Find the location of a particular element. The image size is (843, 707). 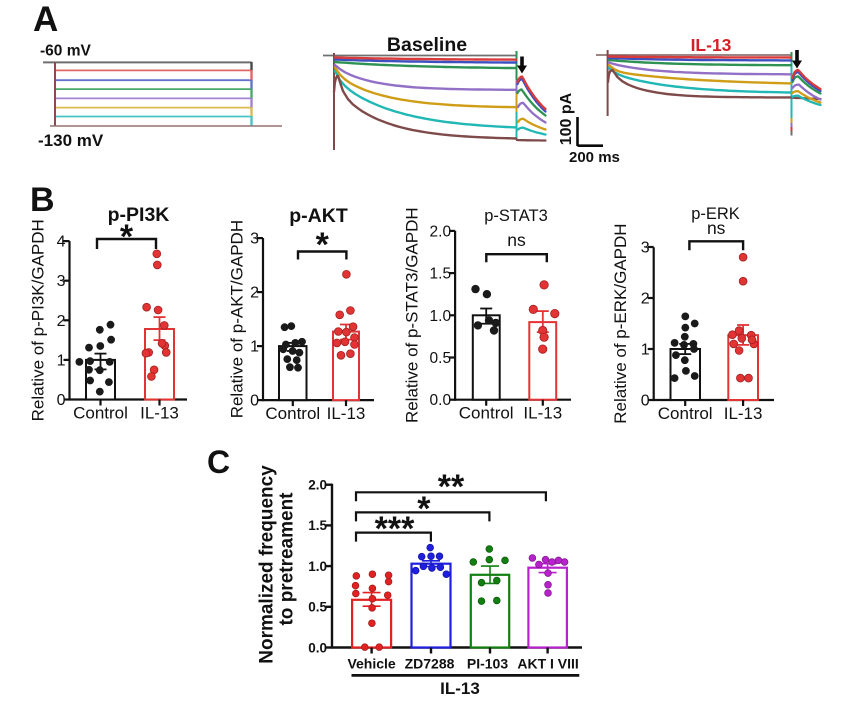

svg-text: 4 is located at coordinates (61, 242).